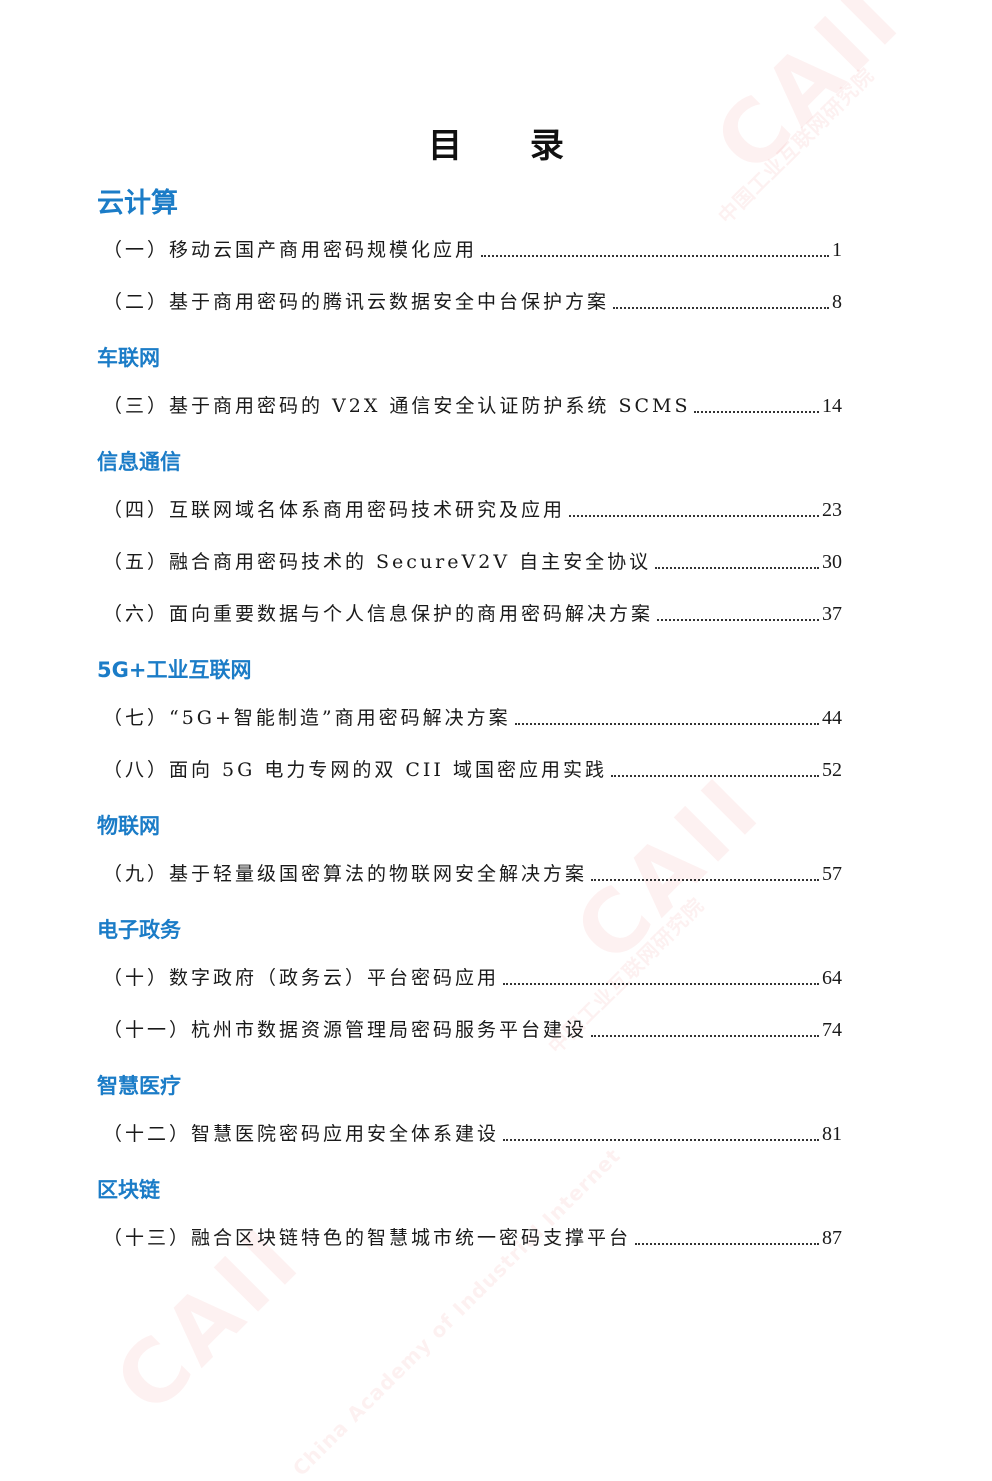 The height and width of the screenshot is (1481, 992). Describe the element at coordinates (301, 1134) in the screenshot. I see `toc-entry-label: （十二）智慧医院密码应用安全体系建设` at that location.